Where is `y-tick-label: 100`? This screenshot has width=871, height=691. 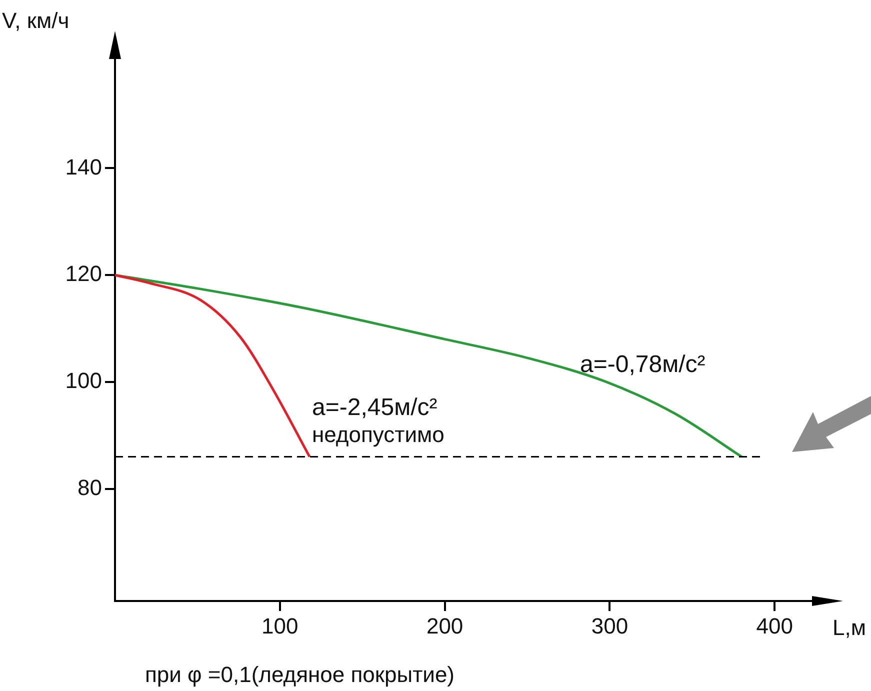
y-tick-label: 100 is located at coordinates (83, 381).